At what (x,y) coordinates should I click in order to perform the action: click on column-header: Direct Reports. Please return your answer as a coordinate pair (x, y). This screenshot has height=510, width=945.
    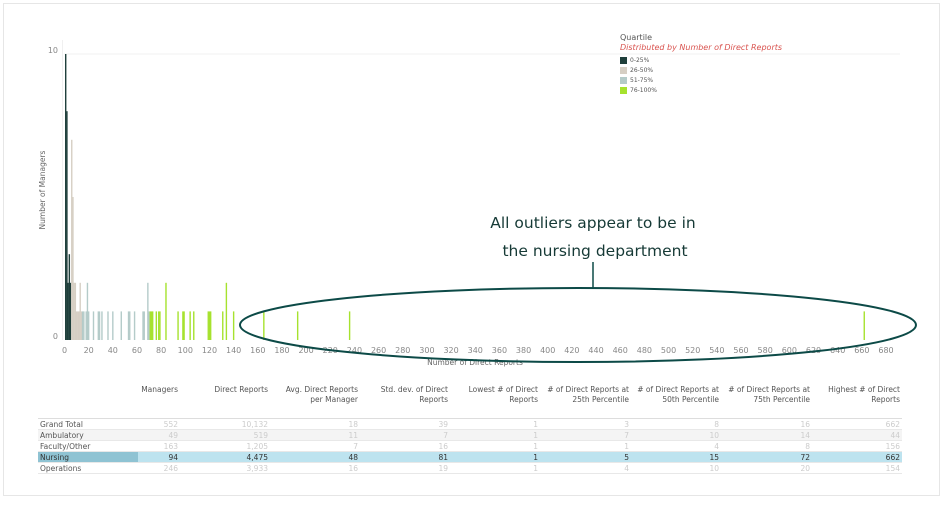
    Looking at the image, I should click on (241, 389).